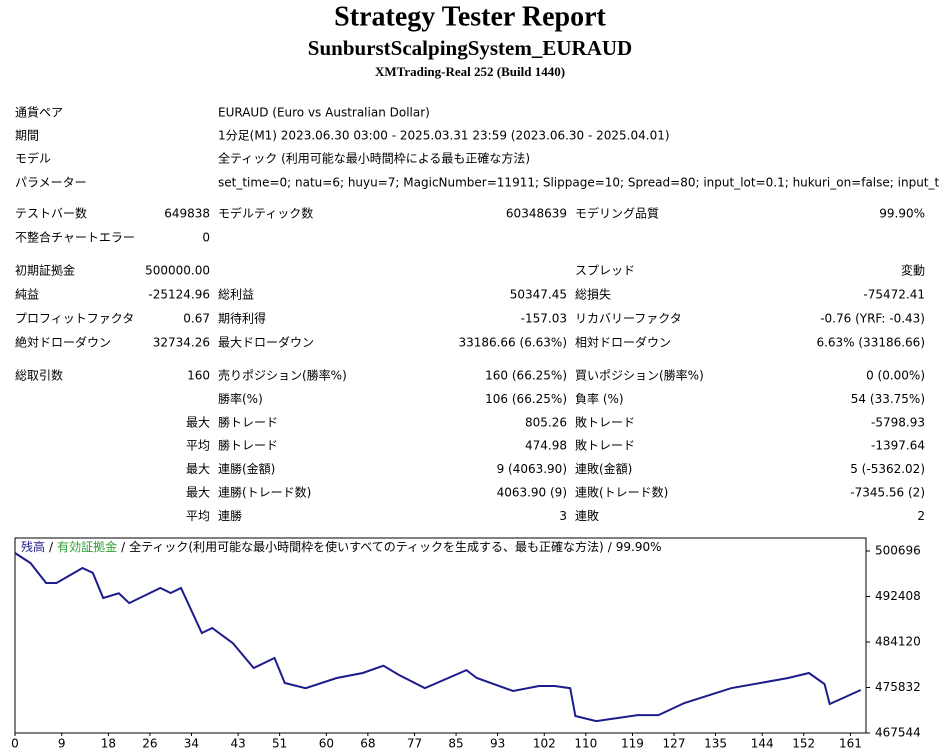  I want to click on x-tick-label: 93, so click(497, 744).